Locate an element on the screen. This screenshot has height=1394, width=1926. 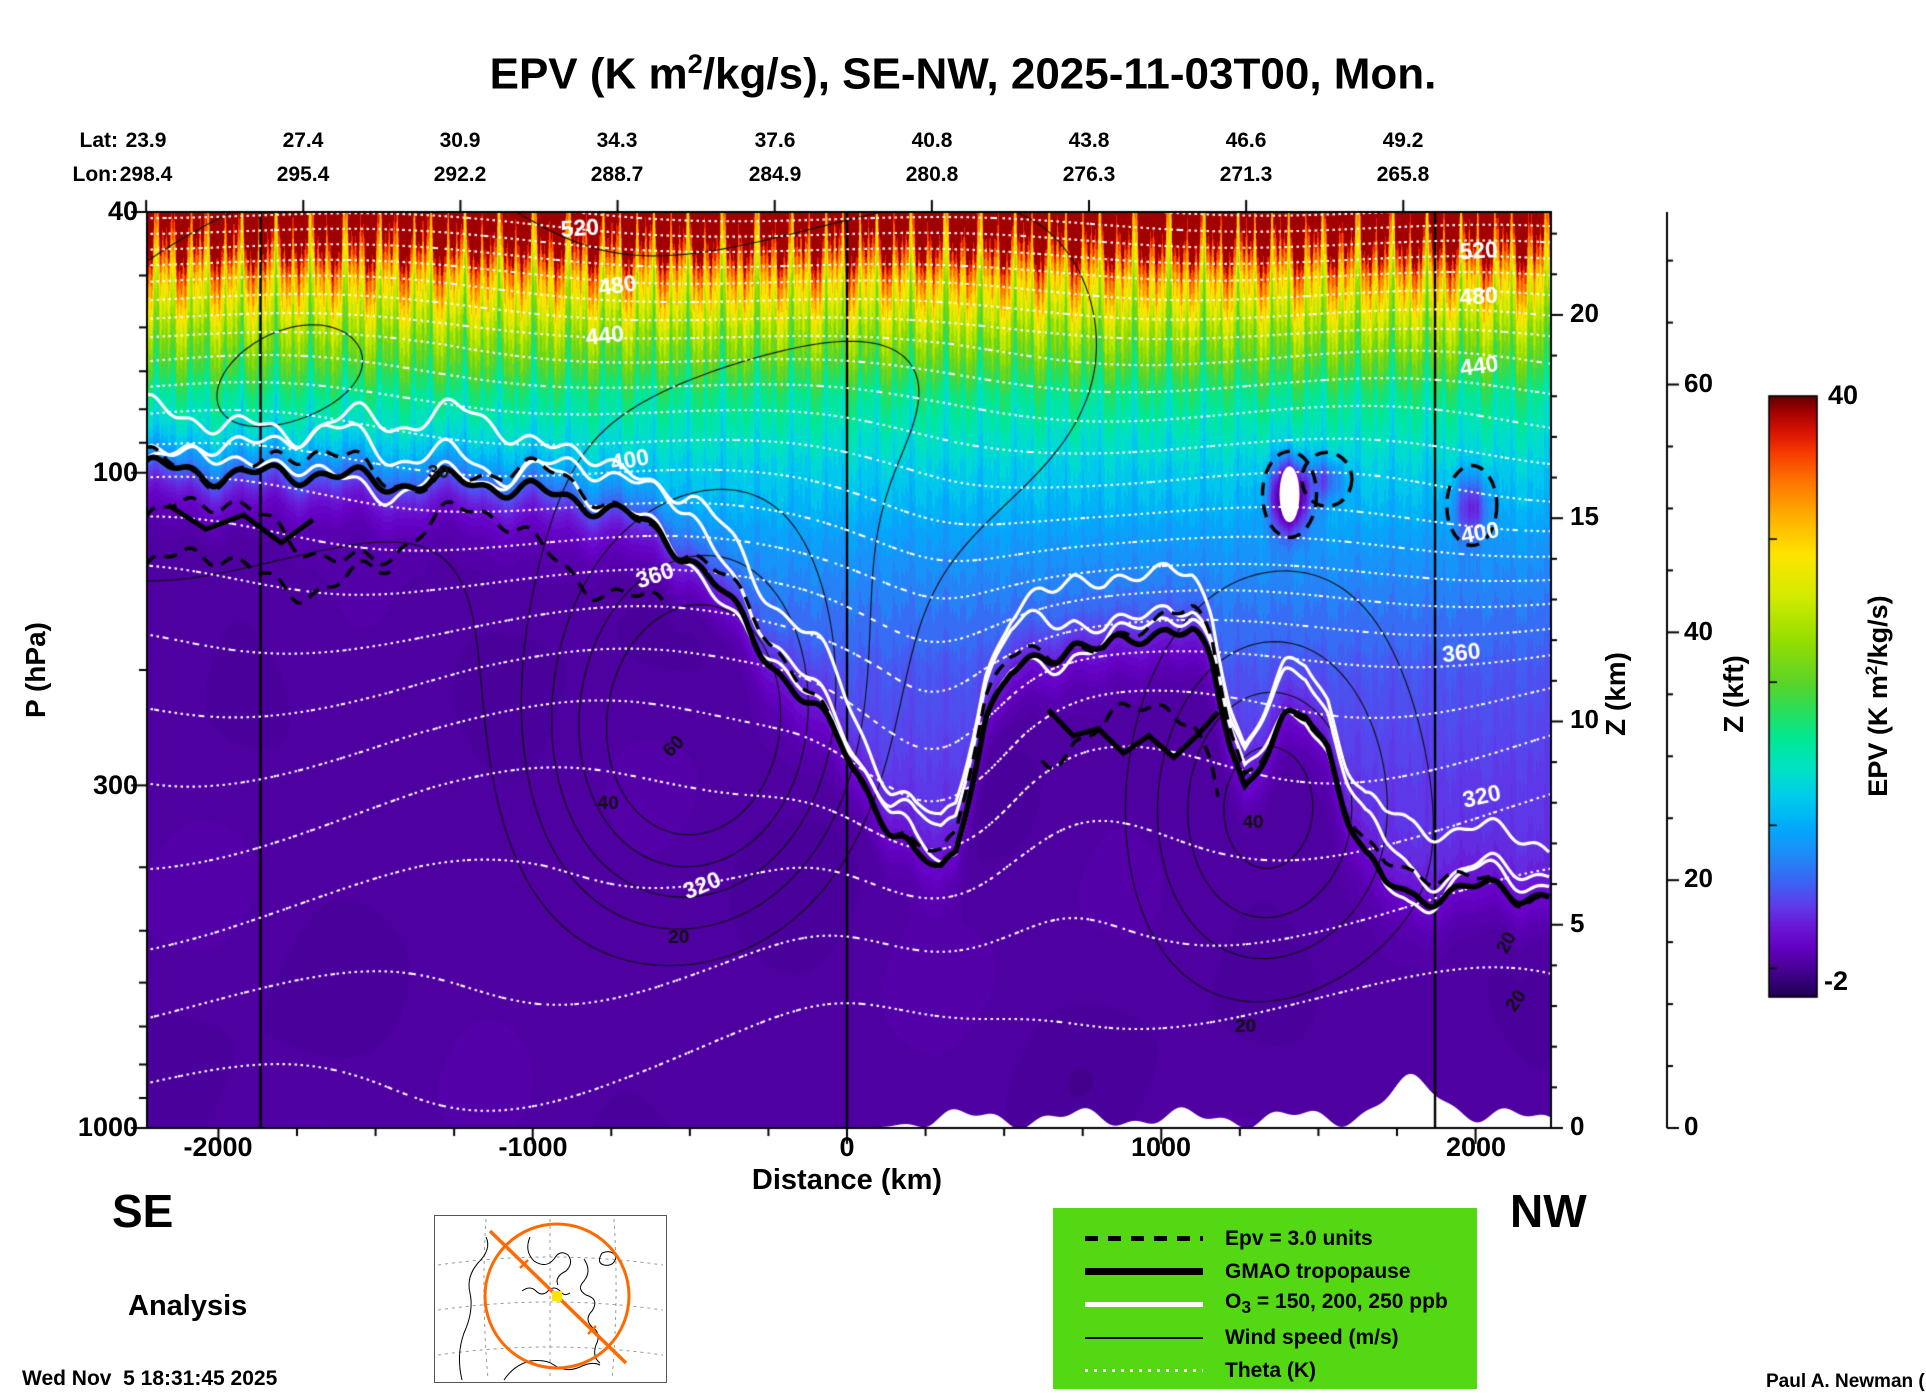
colorbar-max-label: 40 is located at coordinates (1843, 395).